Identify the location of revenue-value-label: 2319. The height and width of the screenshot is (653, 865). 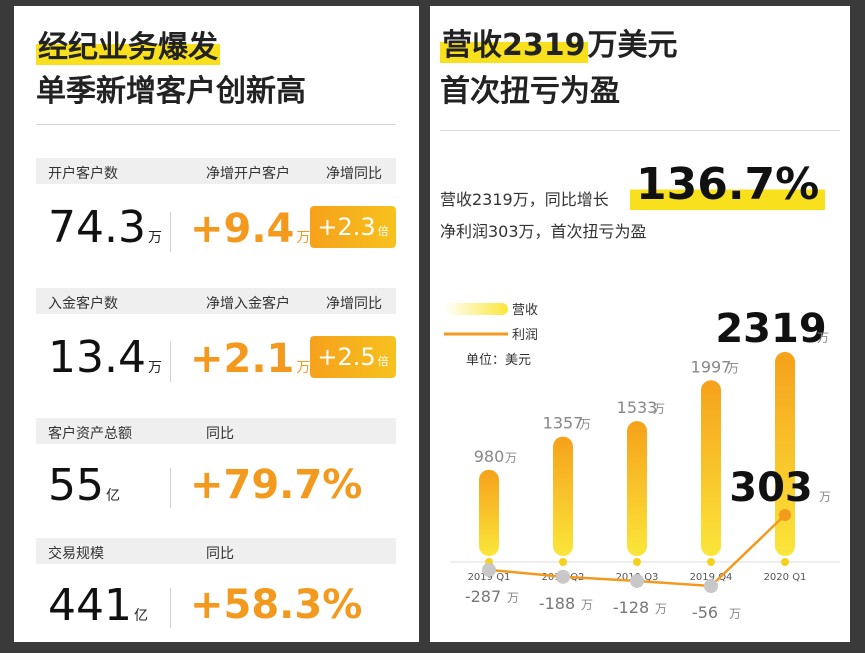
(770, 329).